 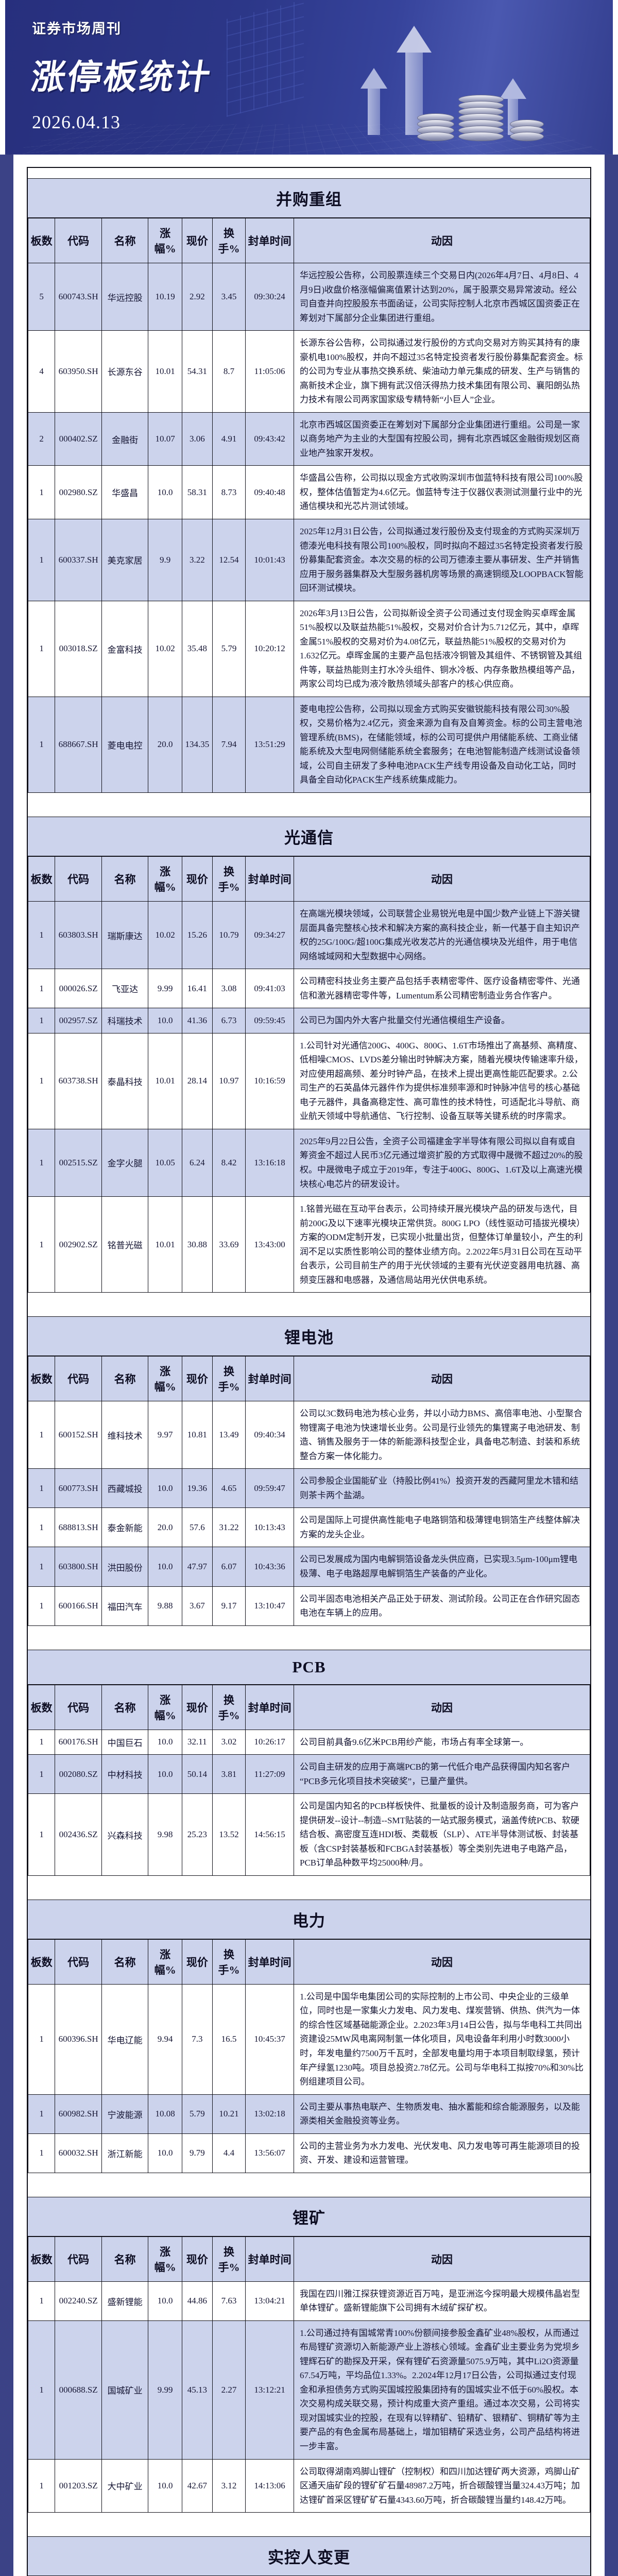 What do you see at coordinates (78, 1742) in the screenshot?
I see `cell-code: 600176.SH` at bounding box center [78, 1742].